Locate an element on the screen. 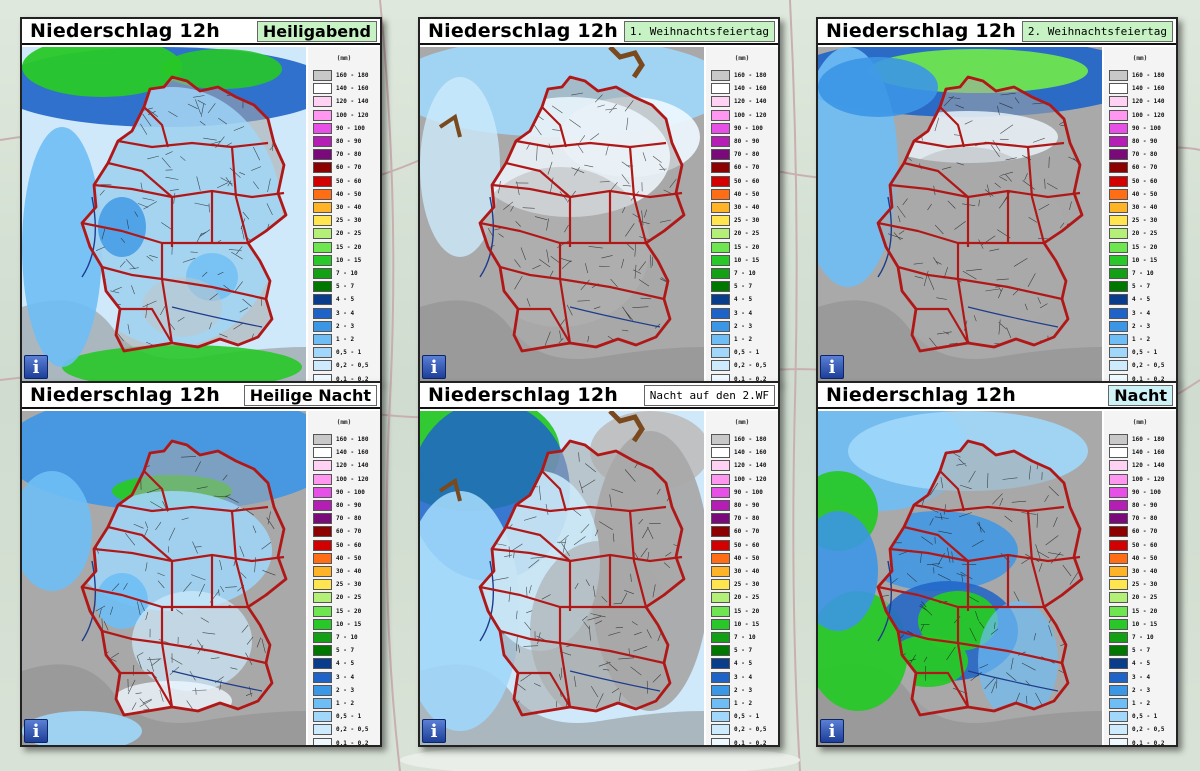  legend-row: 70 - 80 is located at coordinates (743, 154).